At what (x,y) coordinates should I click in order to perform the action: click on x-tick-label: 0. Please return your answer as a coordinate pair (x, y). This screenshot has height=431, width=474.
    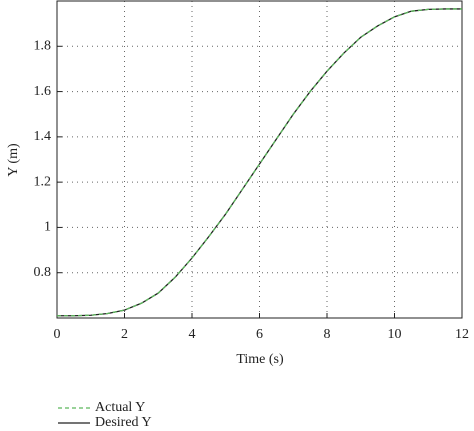
    Looking at the image, I should click on (57, 334).